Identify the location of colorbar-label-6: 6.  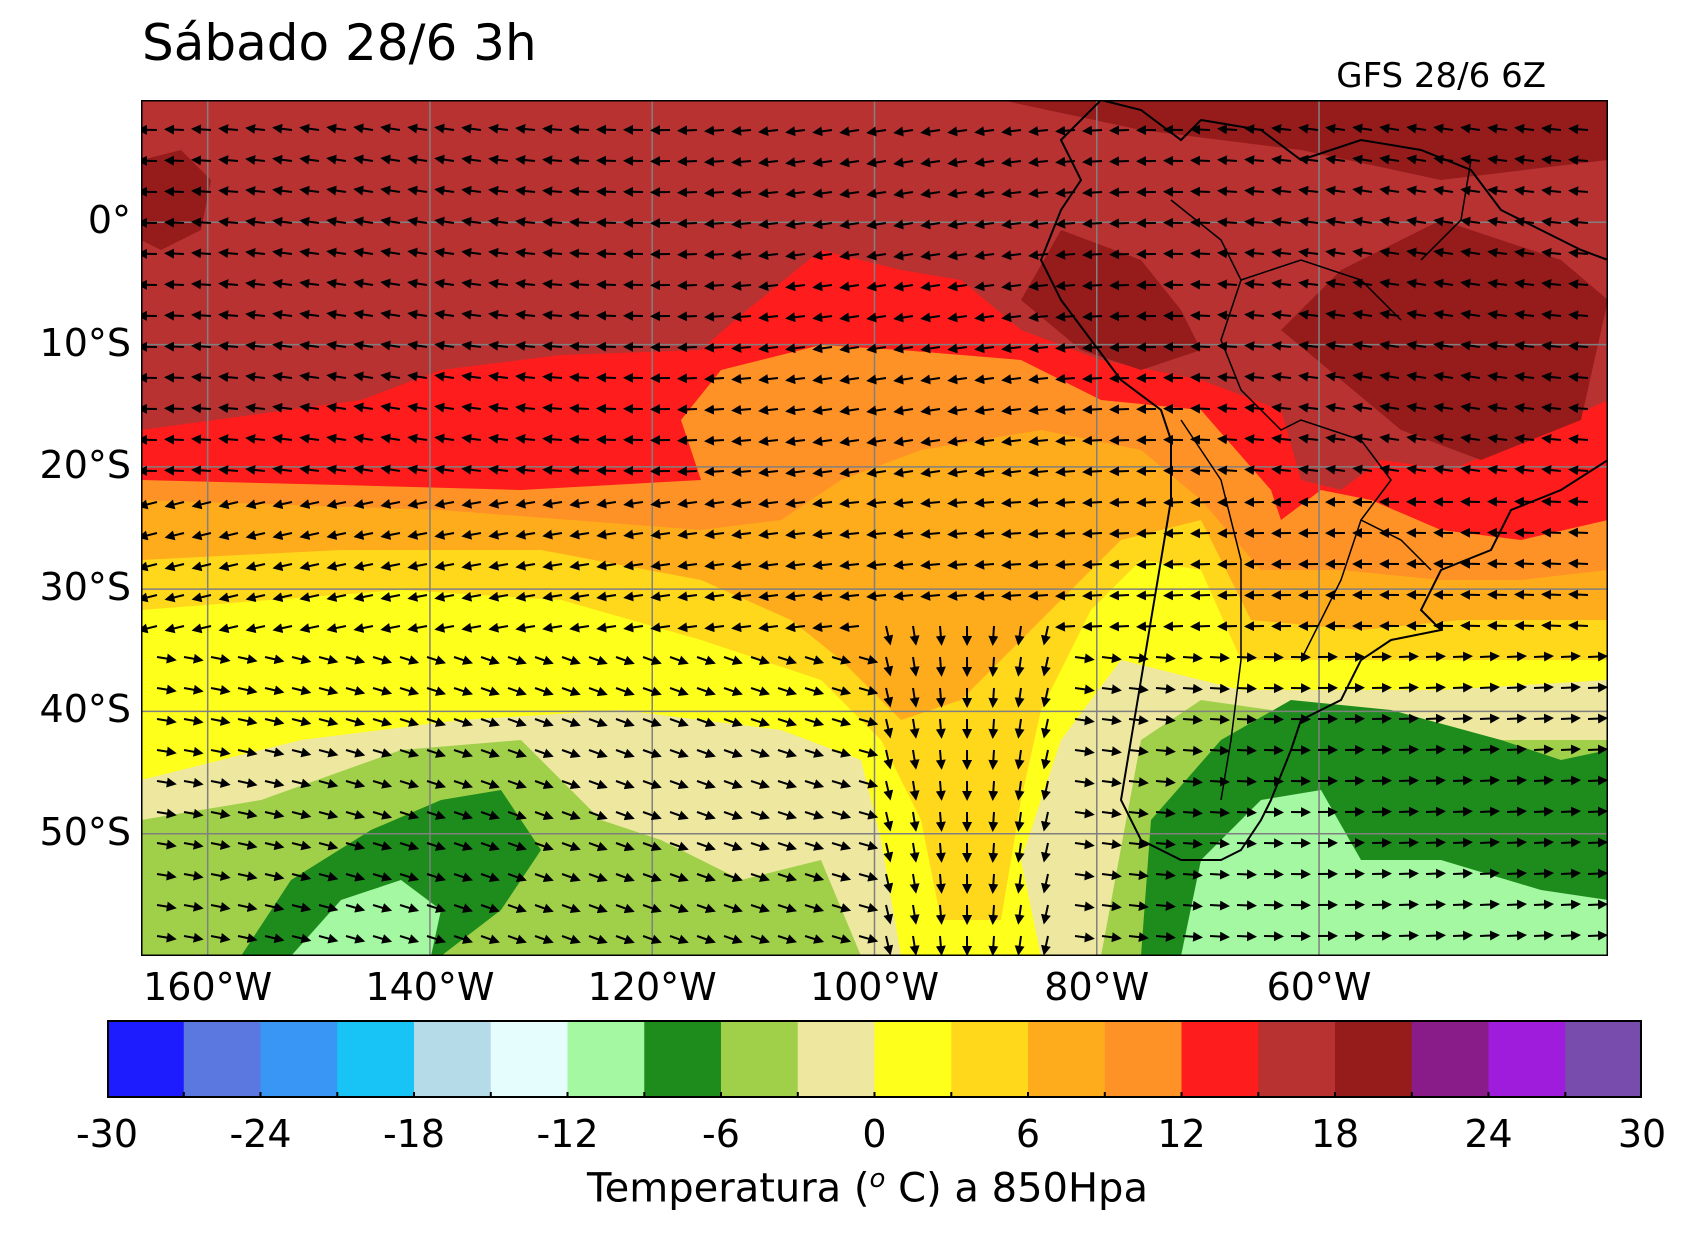
(1028, 1134).